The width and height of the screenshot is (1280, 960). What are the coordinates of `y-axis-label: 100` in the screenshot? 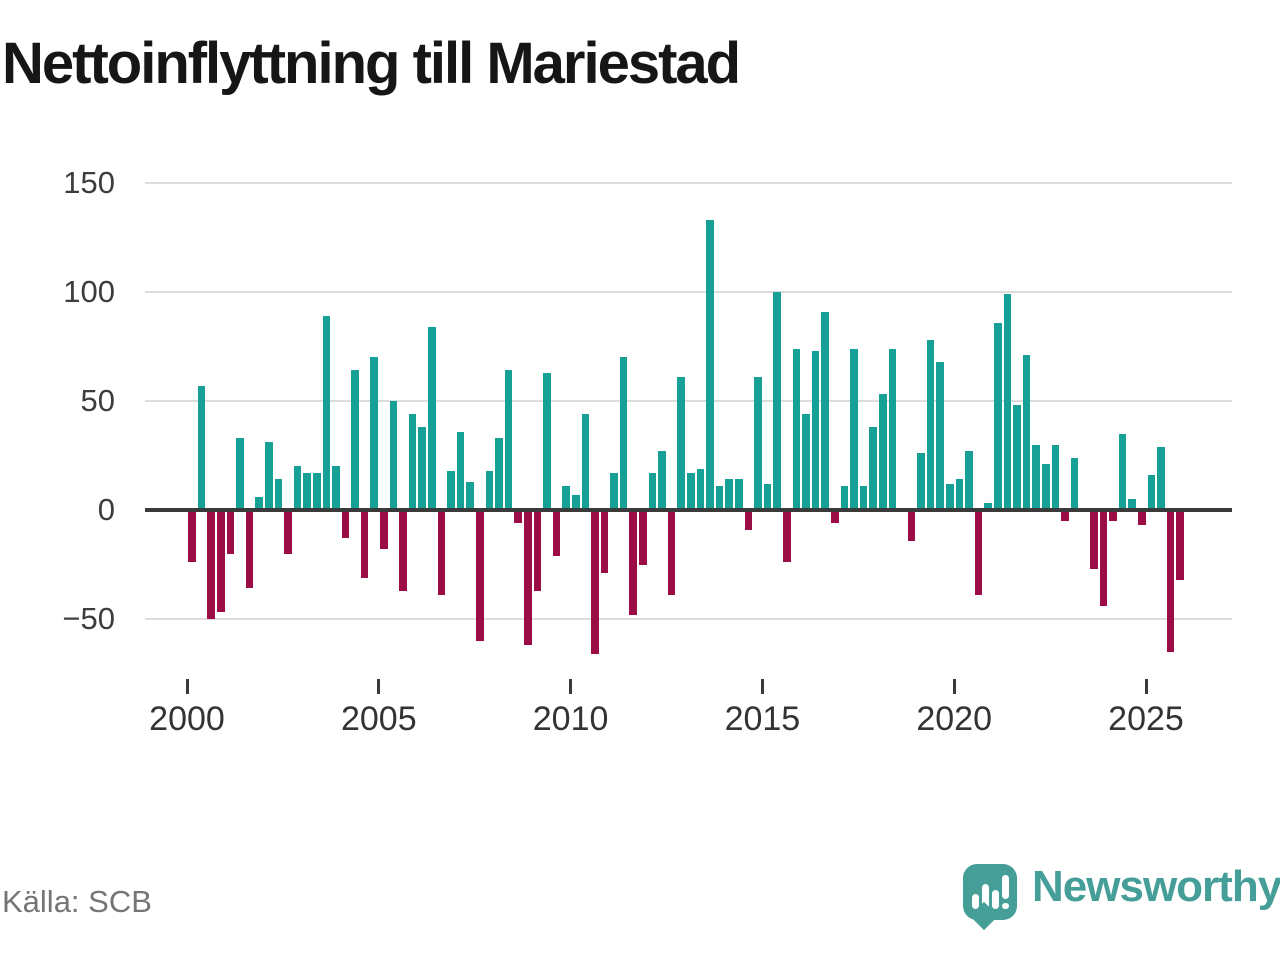 It's located at (89, 291).